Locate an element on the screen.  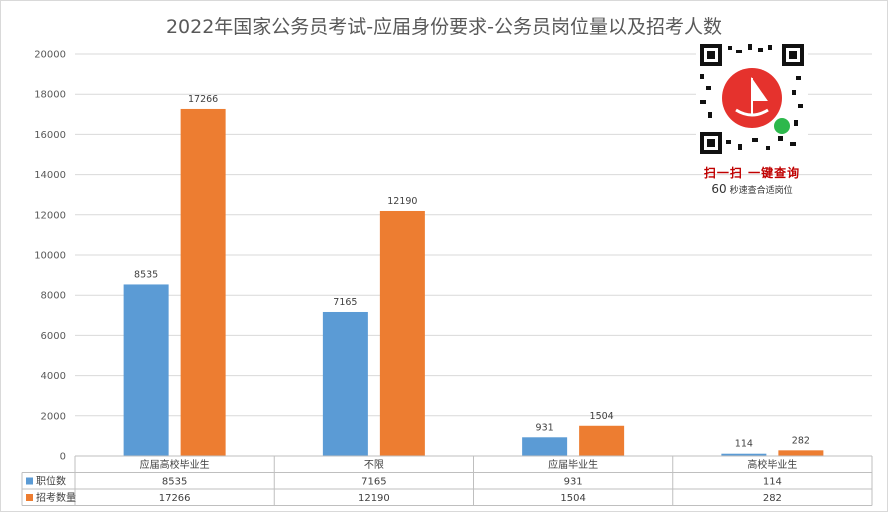
table-value: 7165 is located at coordinates (373, 482).